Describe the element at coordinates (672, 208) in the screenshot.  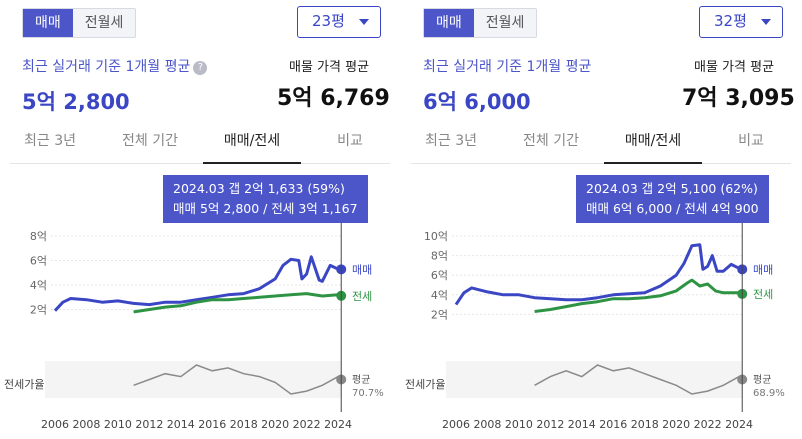
I see `tooltip-line-prices: 매매 6억 6,000 / 전세 4억 900` at that location.